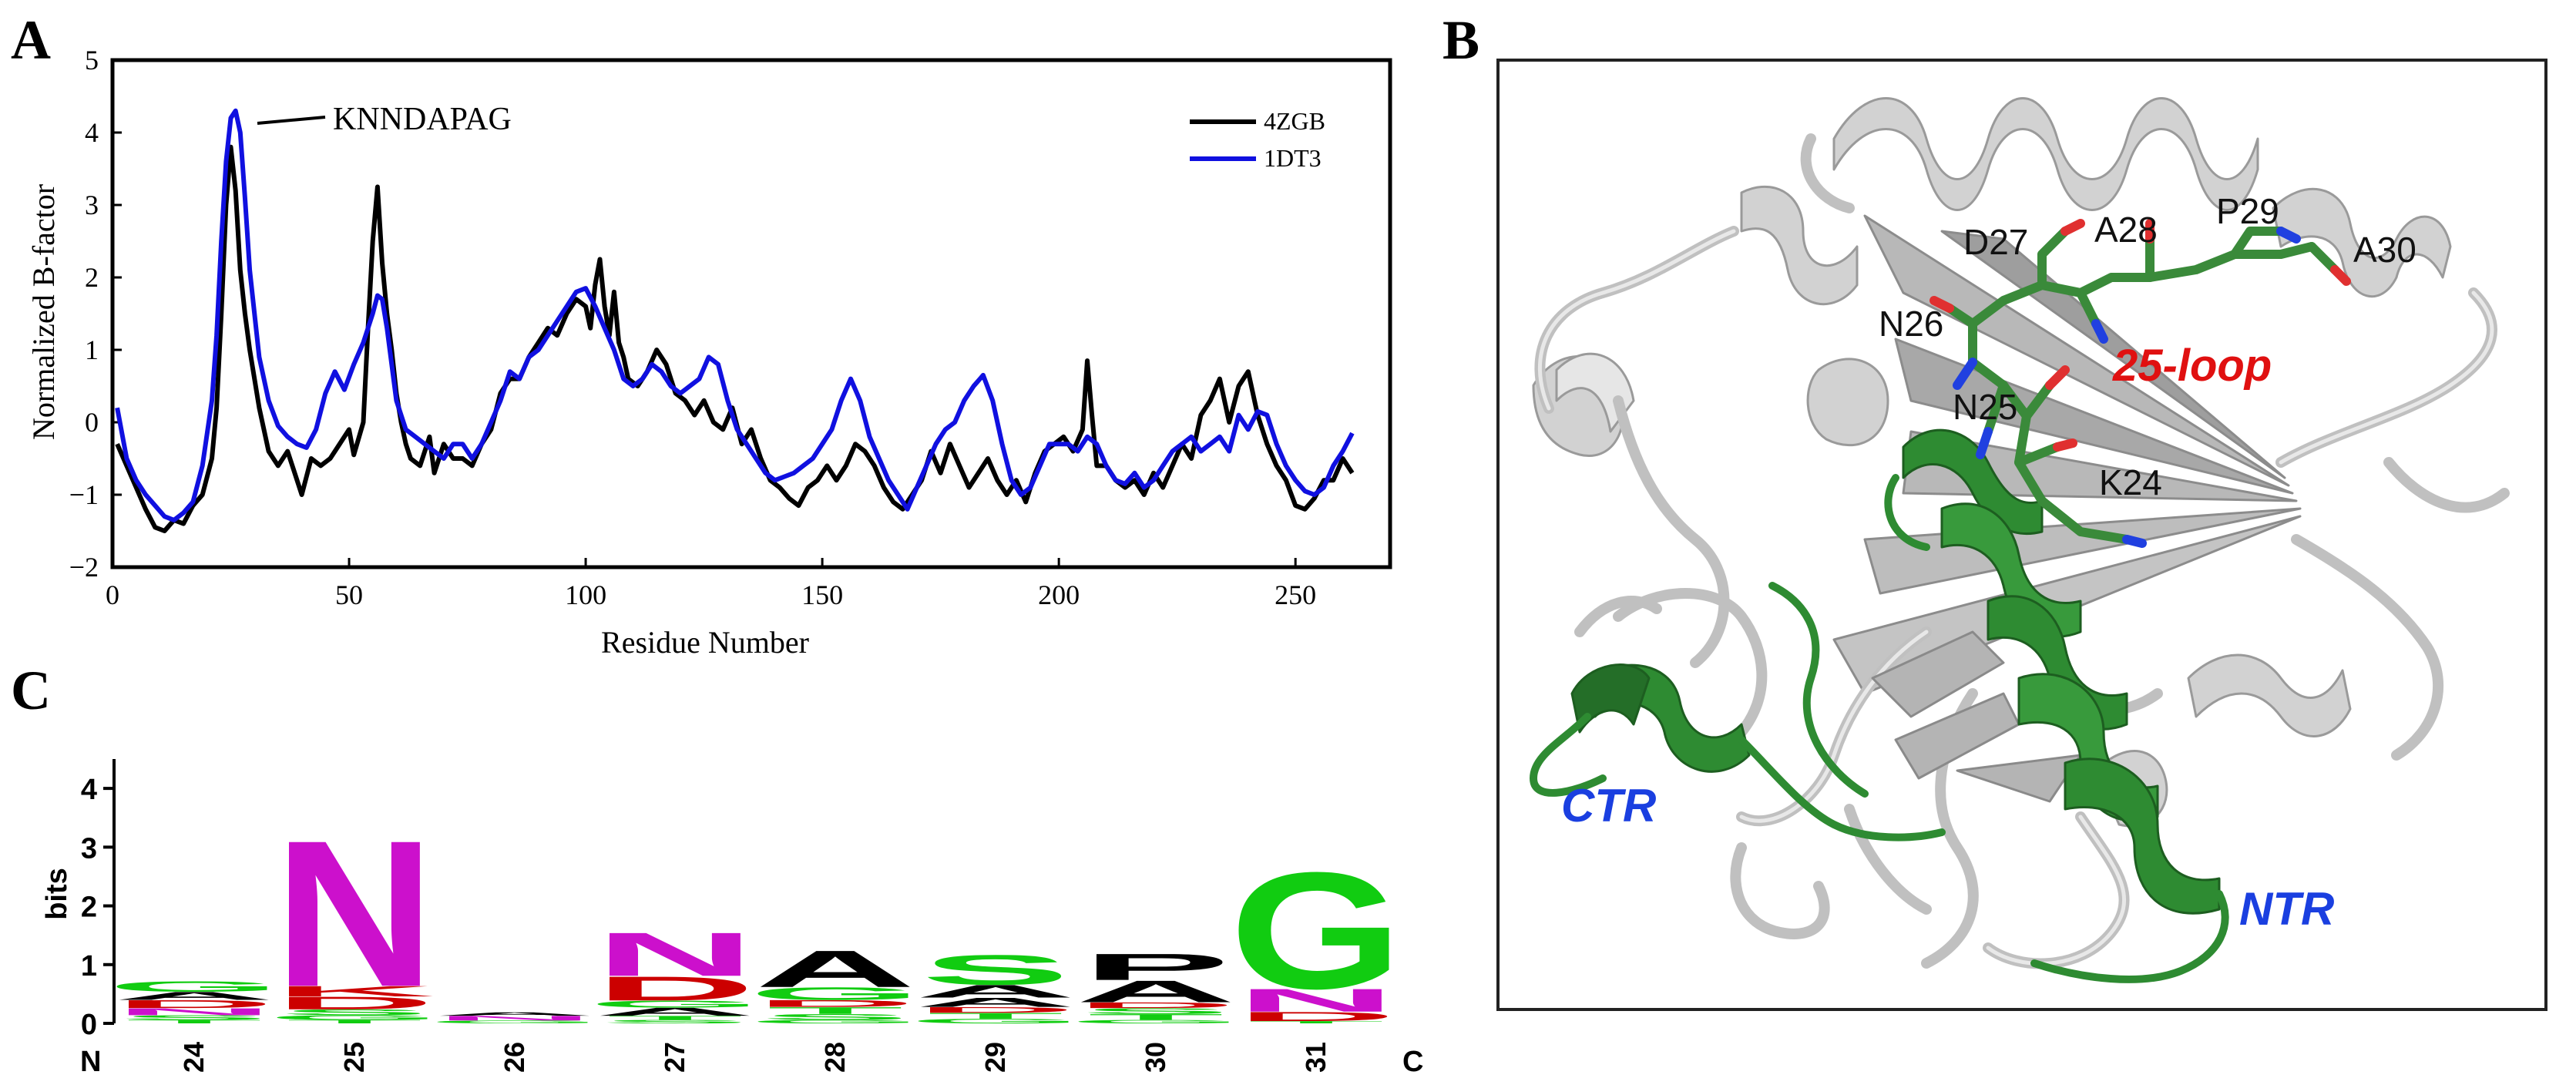 The image size is (2576, 1085). I want to click on legend-label-1dt3: 1DT3, so click(1293, 158).